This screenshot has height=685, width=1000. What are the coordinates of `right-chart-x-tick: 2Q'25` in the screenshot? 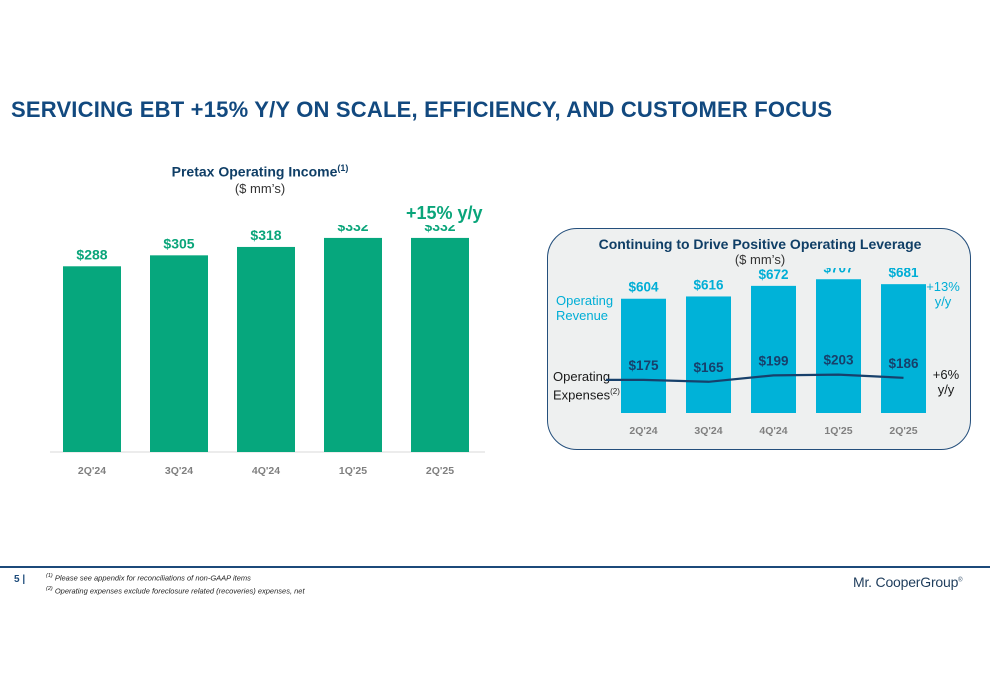 It's located at (903, 431).